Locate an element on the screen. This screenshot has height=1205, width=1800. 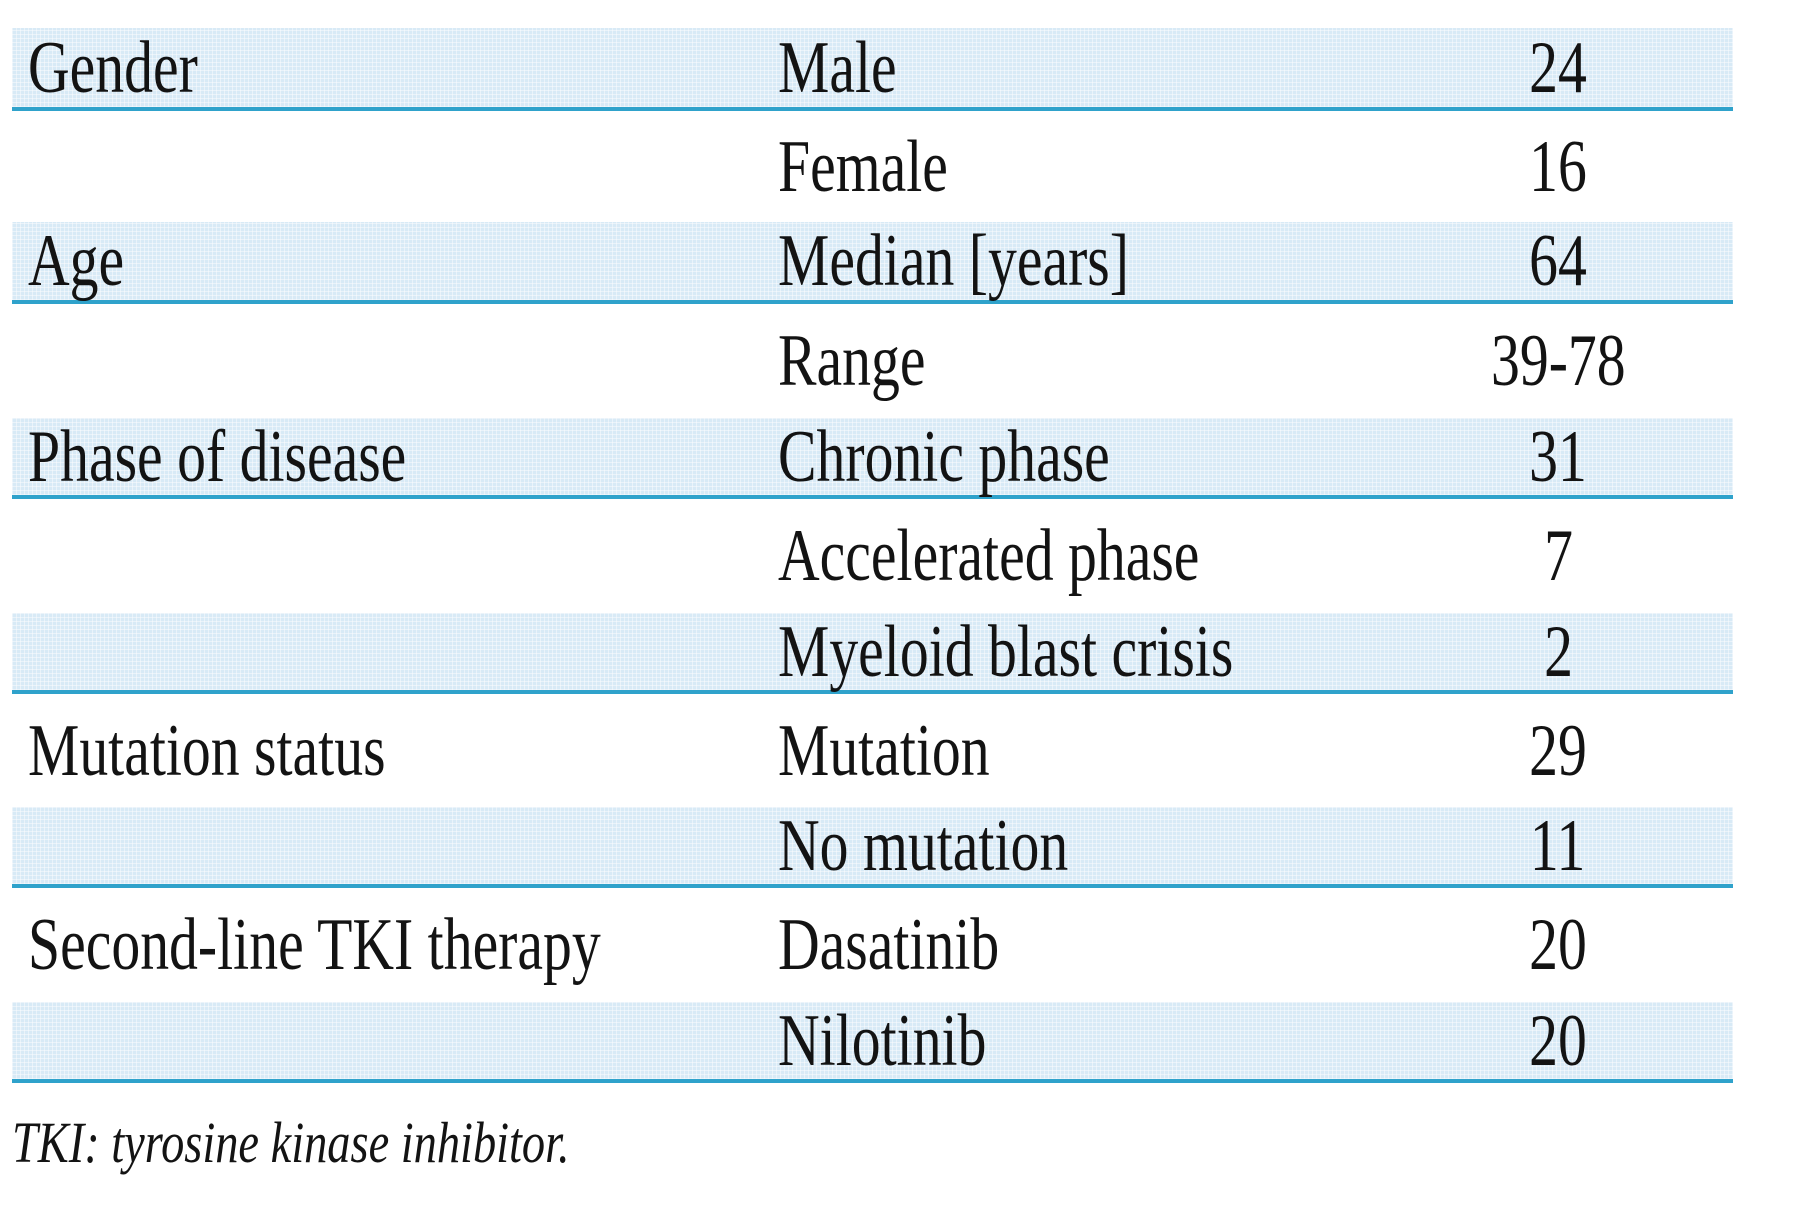
subcategory-text: Nilotinib is located at coordinates (882, 1040).